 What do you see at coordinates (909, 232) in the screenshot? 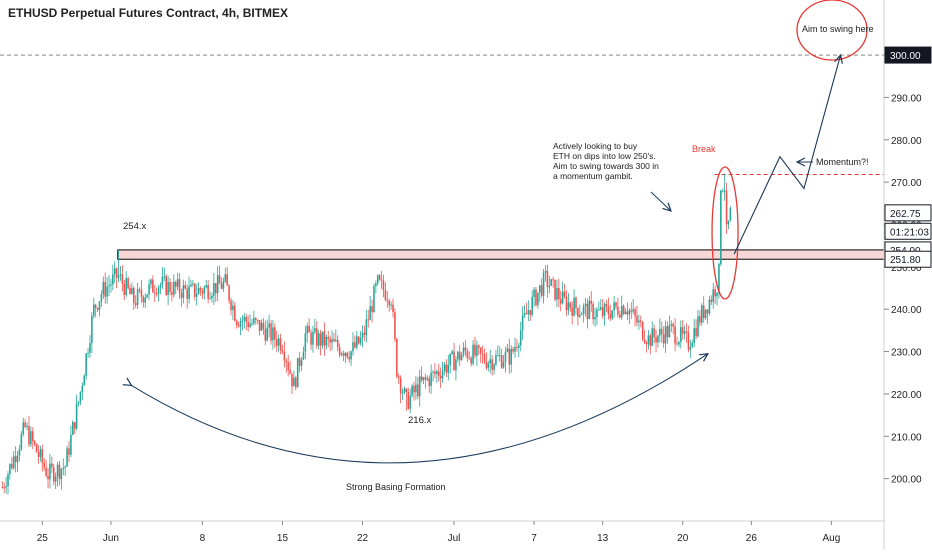
I see `price-badge-label: 01:21:03` at bounding box center [909, 232].